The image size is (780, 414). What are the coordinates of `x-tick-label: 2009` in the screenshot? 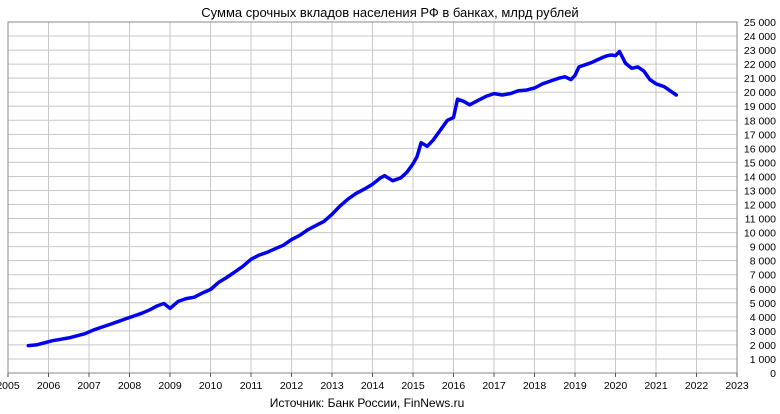 It's located at (170, 386).